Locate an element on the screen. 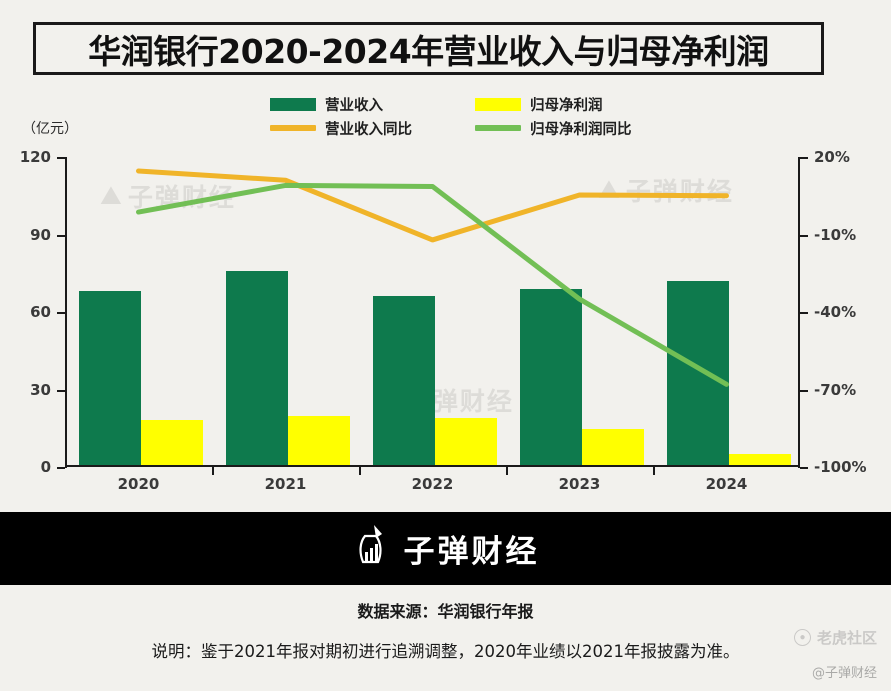 Image resolution: width=891 pixels, height=691 pixels. legend-item-net-profit: 归母净利润 is located at coordinates (539, 104).